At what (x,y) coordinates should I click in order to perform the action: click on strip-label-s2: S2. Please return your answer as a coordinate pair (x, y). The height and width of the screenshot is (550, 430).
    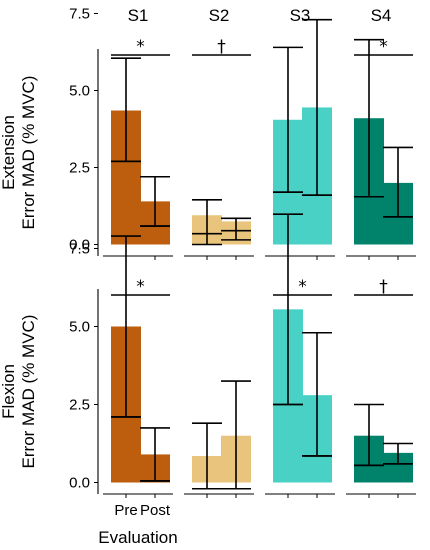
    Looking at the image, I should click on (219, 15).